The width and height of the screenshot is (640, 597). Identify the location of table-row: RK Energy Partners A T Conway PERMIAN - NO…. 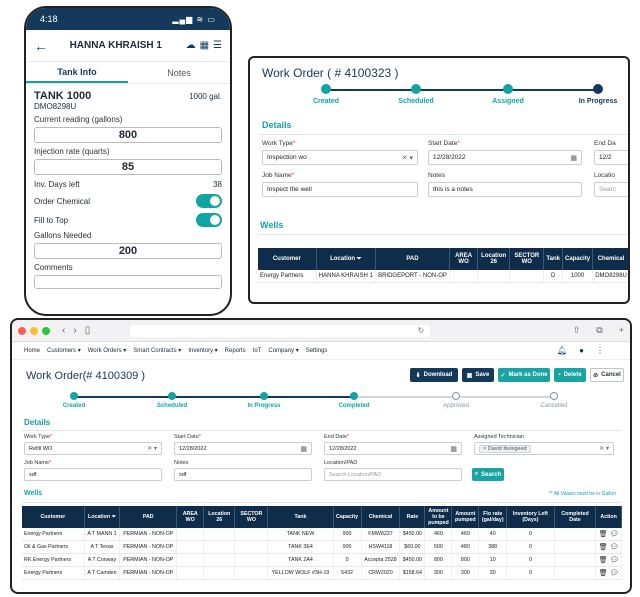
(322, 560).